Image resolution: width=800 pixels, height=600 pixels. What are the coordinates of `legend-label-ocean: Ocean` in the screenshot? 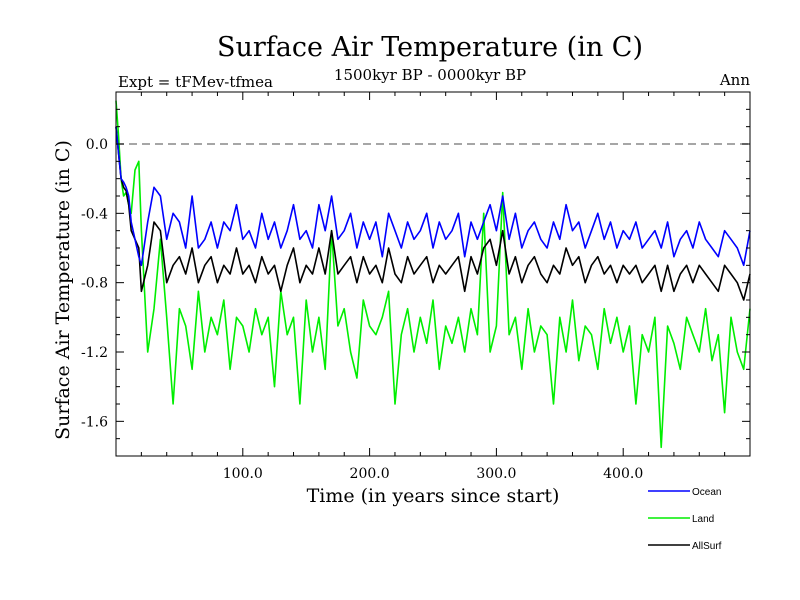 It's located at (706, 492).